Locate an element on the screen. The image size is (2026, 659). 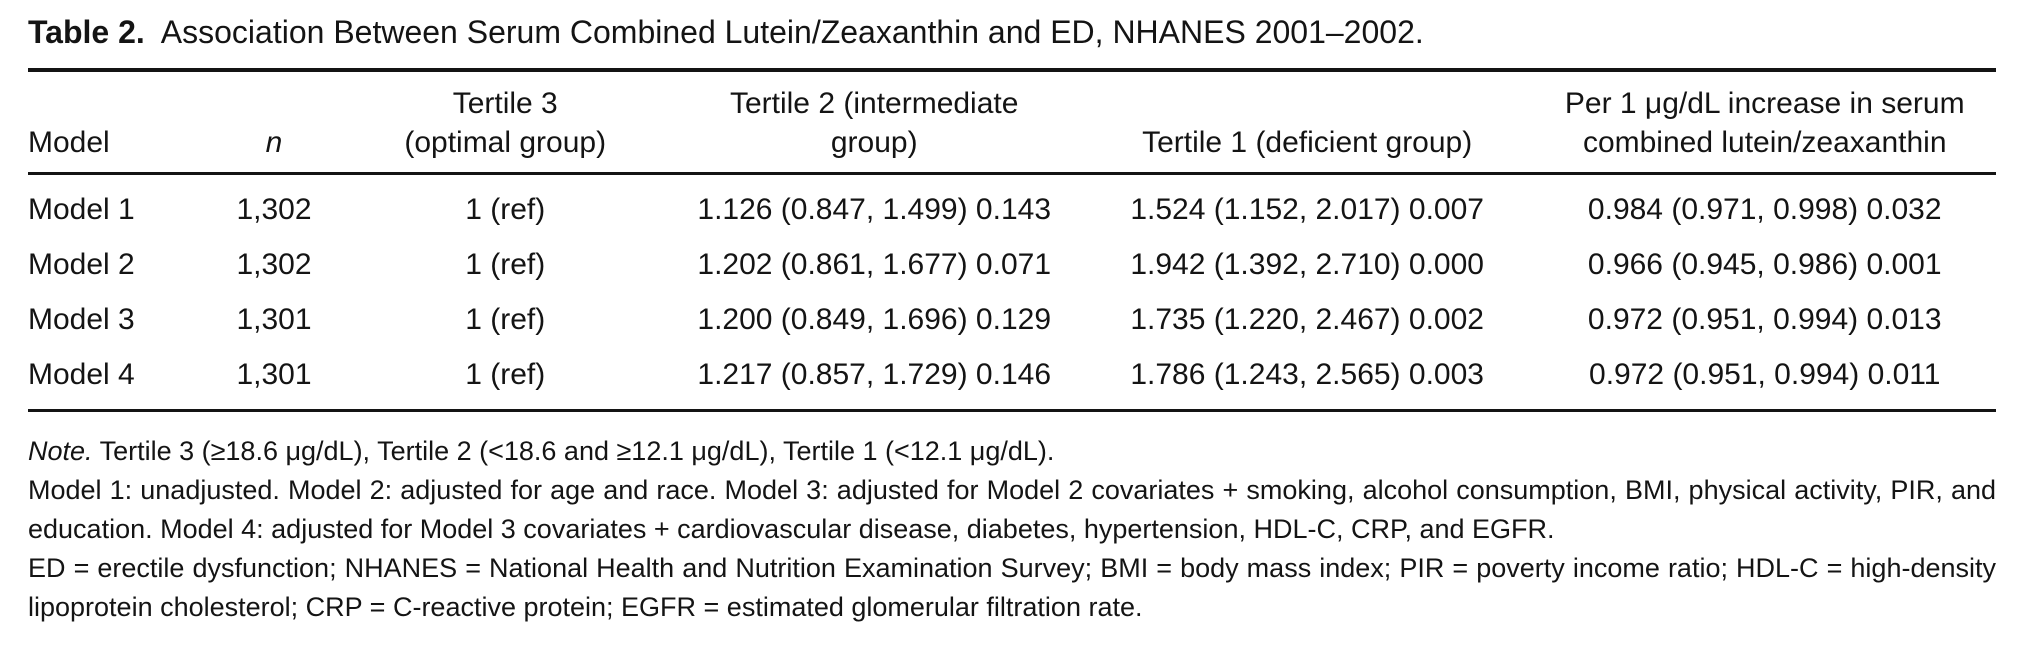
note-prefix: Note. is located at coordinates (60, 450).